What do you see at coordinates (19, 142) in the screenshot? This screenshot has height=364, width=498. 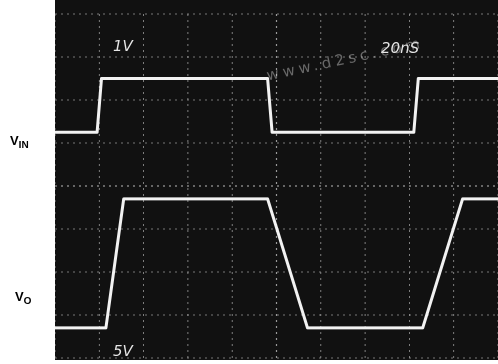 I see `vin-label: VIN` at bounding box center [19, 142].